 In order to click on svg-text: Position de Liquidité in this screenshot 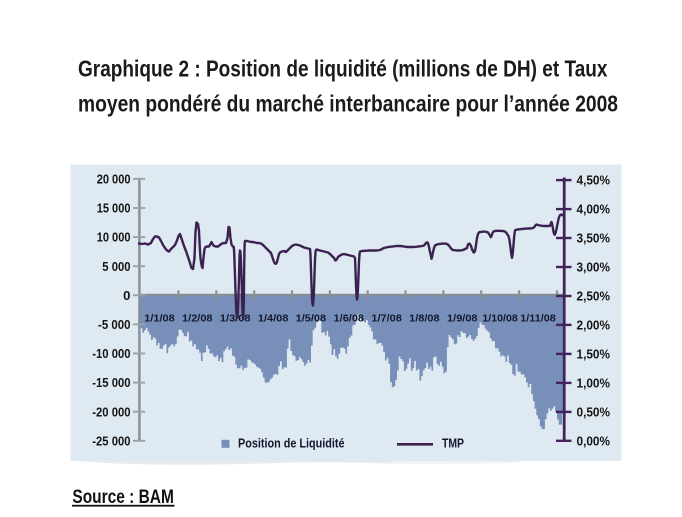, I will do `click(291, 443)`.